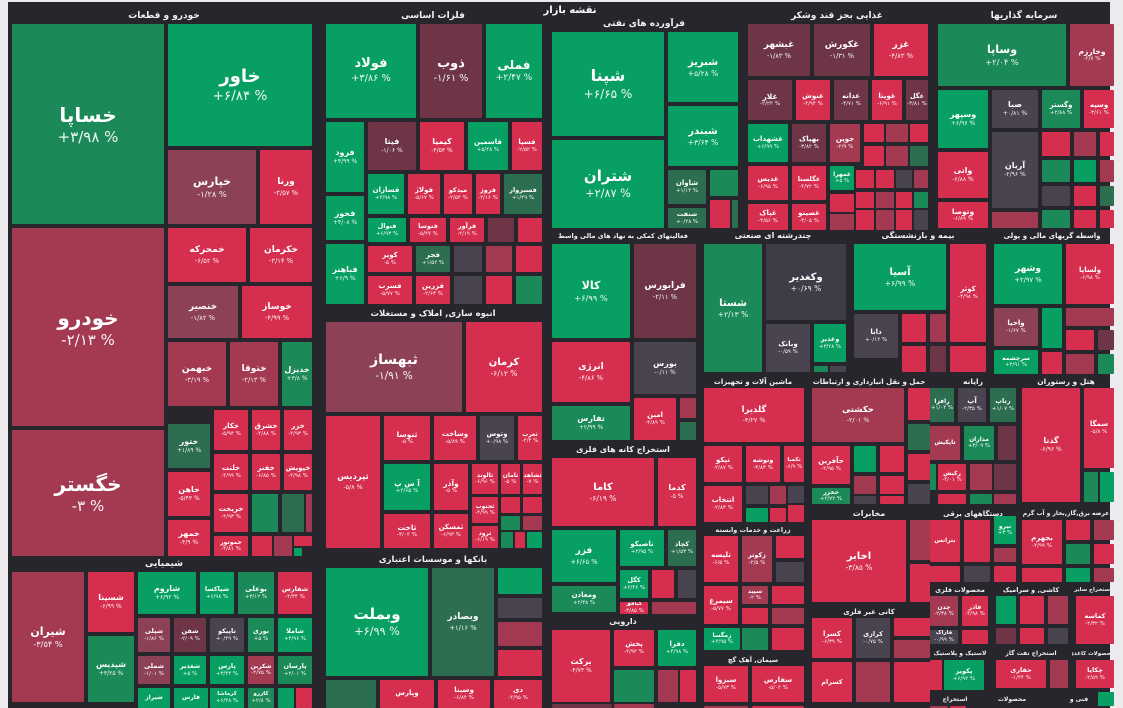 The image size is (1123, 708). Describe the element at coordinates (227, 635) in the screenshot. I see `cell-تاپیکو: تاپیکو +۰/۴۹ %` at that location.